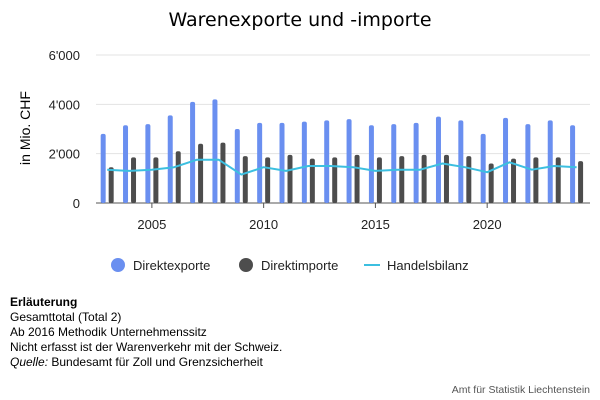  What do you see at coordinates (66, 317) in the screenshot?
I see `notes-line: Gesamttotal (Total 2)` at bounding box center [66, 317].